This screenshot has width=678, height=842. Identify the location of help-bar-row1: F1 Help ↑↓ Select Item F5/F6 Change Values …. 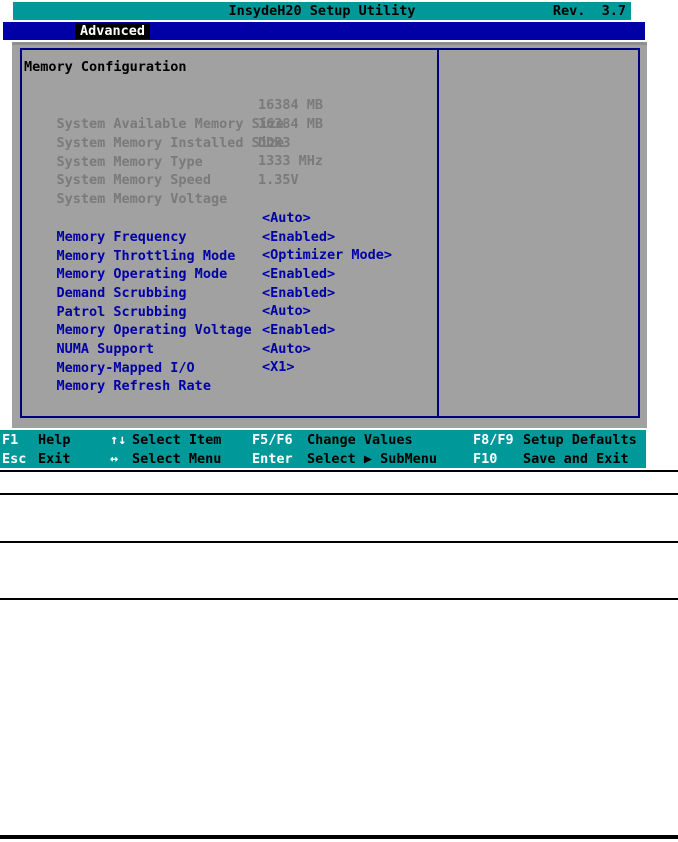
(323, 440).